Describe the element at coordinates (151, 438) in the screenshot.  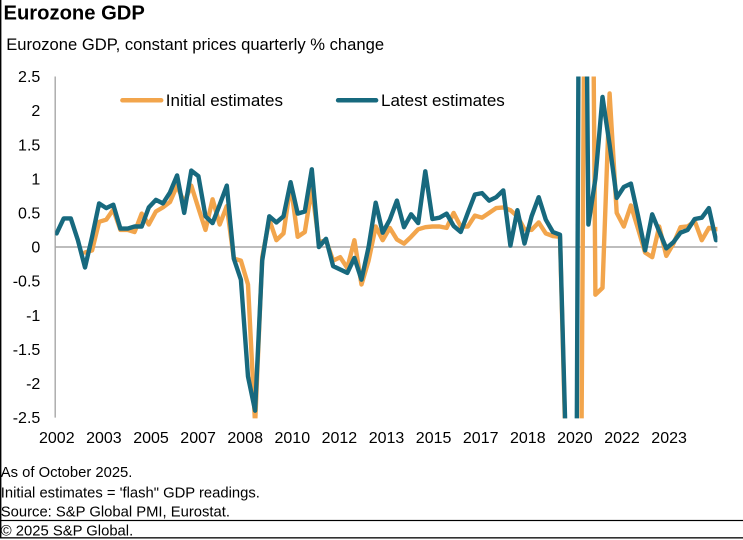
I see `svg-text: 2005` at that location.